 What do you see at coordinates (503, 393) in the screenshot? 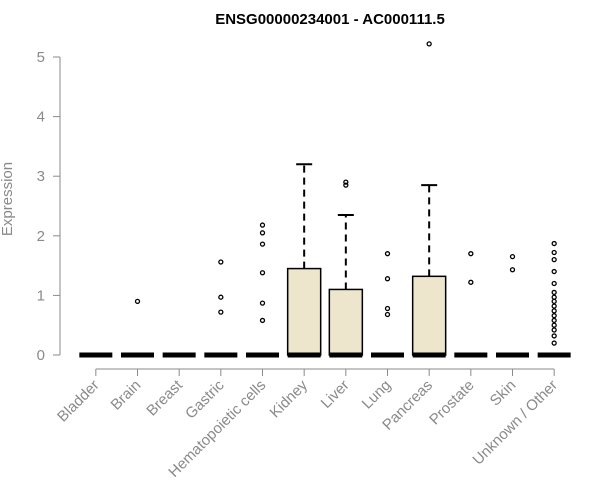
I see `x-tick-label: Skin` at bounding box center [503, 393].